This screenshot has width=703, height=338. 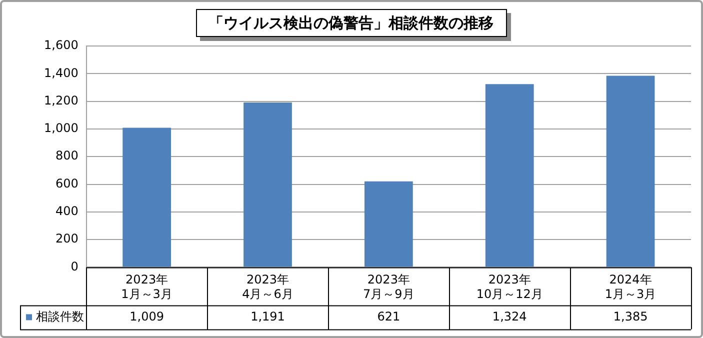 What do you see at coordinates (509, 316) in the screenshot?
I see `data-label: 1,324` at bounding box center [509, 316].